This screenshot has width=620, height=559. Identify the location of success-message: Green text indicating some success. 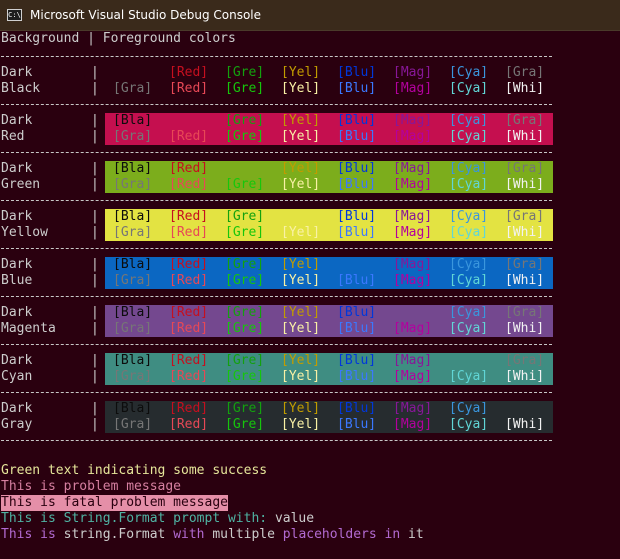
(134, 470).